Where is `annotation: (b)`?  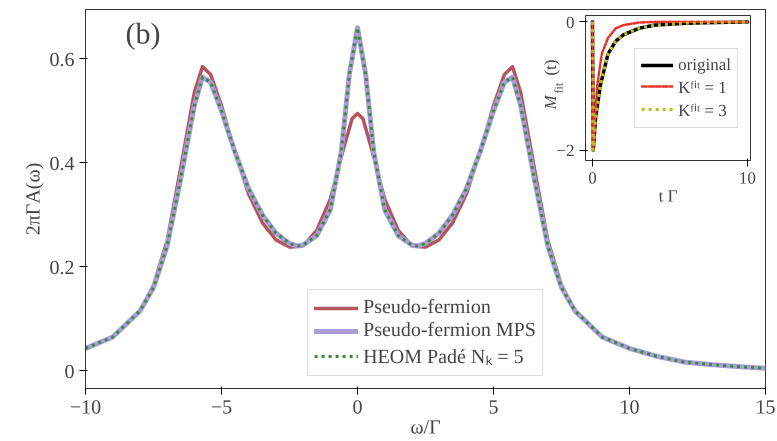
annotation: (b) is located at coordinates (143, 34).